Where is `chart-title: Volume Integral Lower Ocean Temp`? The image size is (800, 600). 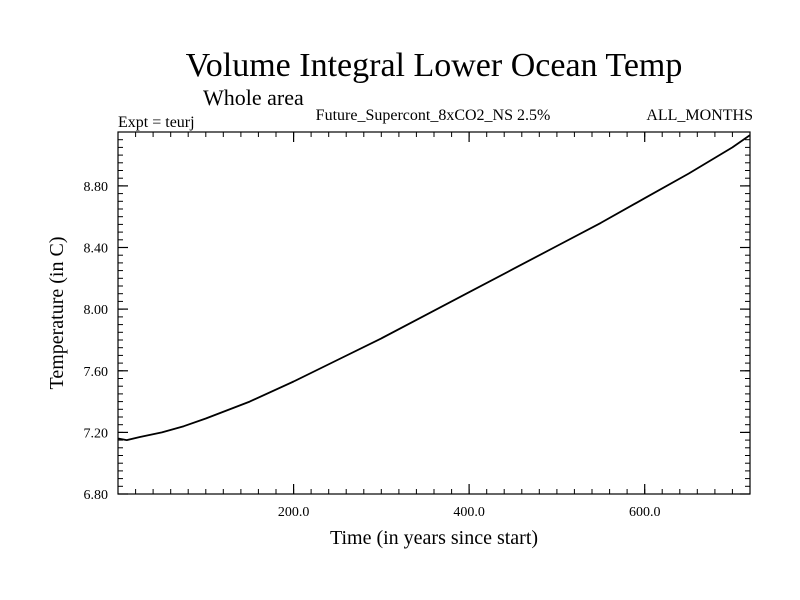
chart-title: Volume Integral Lower Ocean Temp is located at coordinates (434, 65).